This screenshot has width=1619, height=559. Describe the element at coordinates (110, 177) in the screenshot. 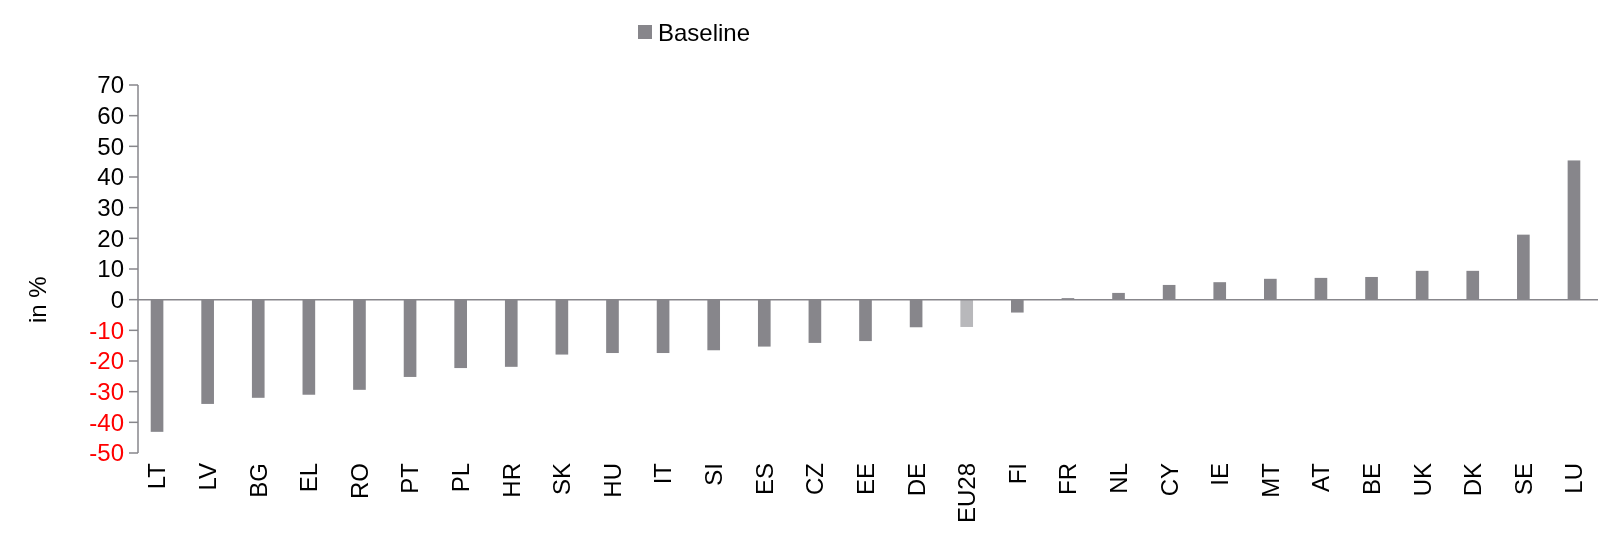

I see `y-tick-label: 40` at that location.